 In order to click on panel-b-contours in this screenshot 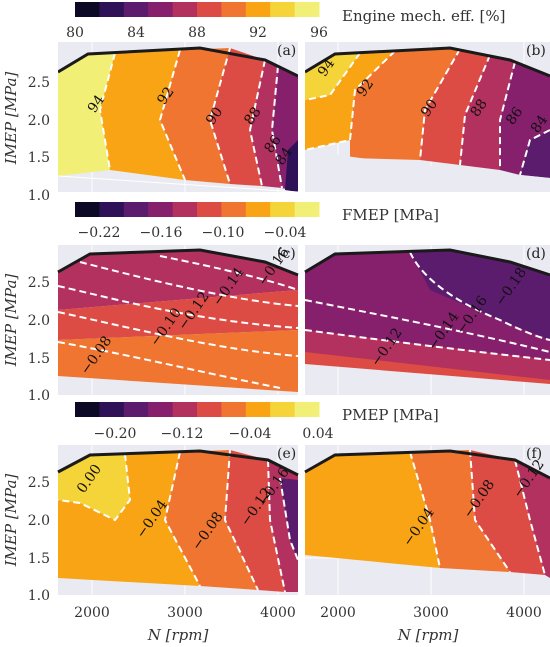, I will do `click(427, 119)`.